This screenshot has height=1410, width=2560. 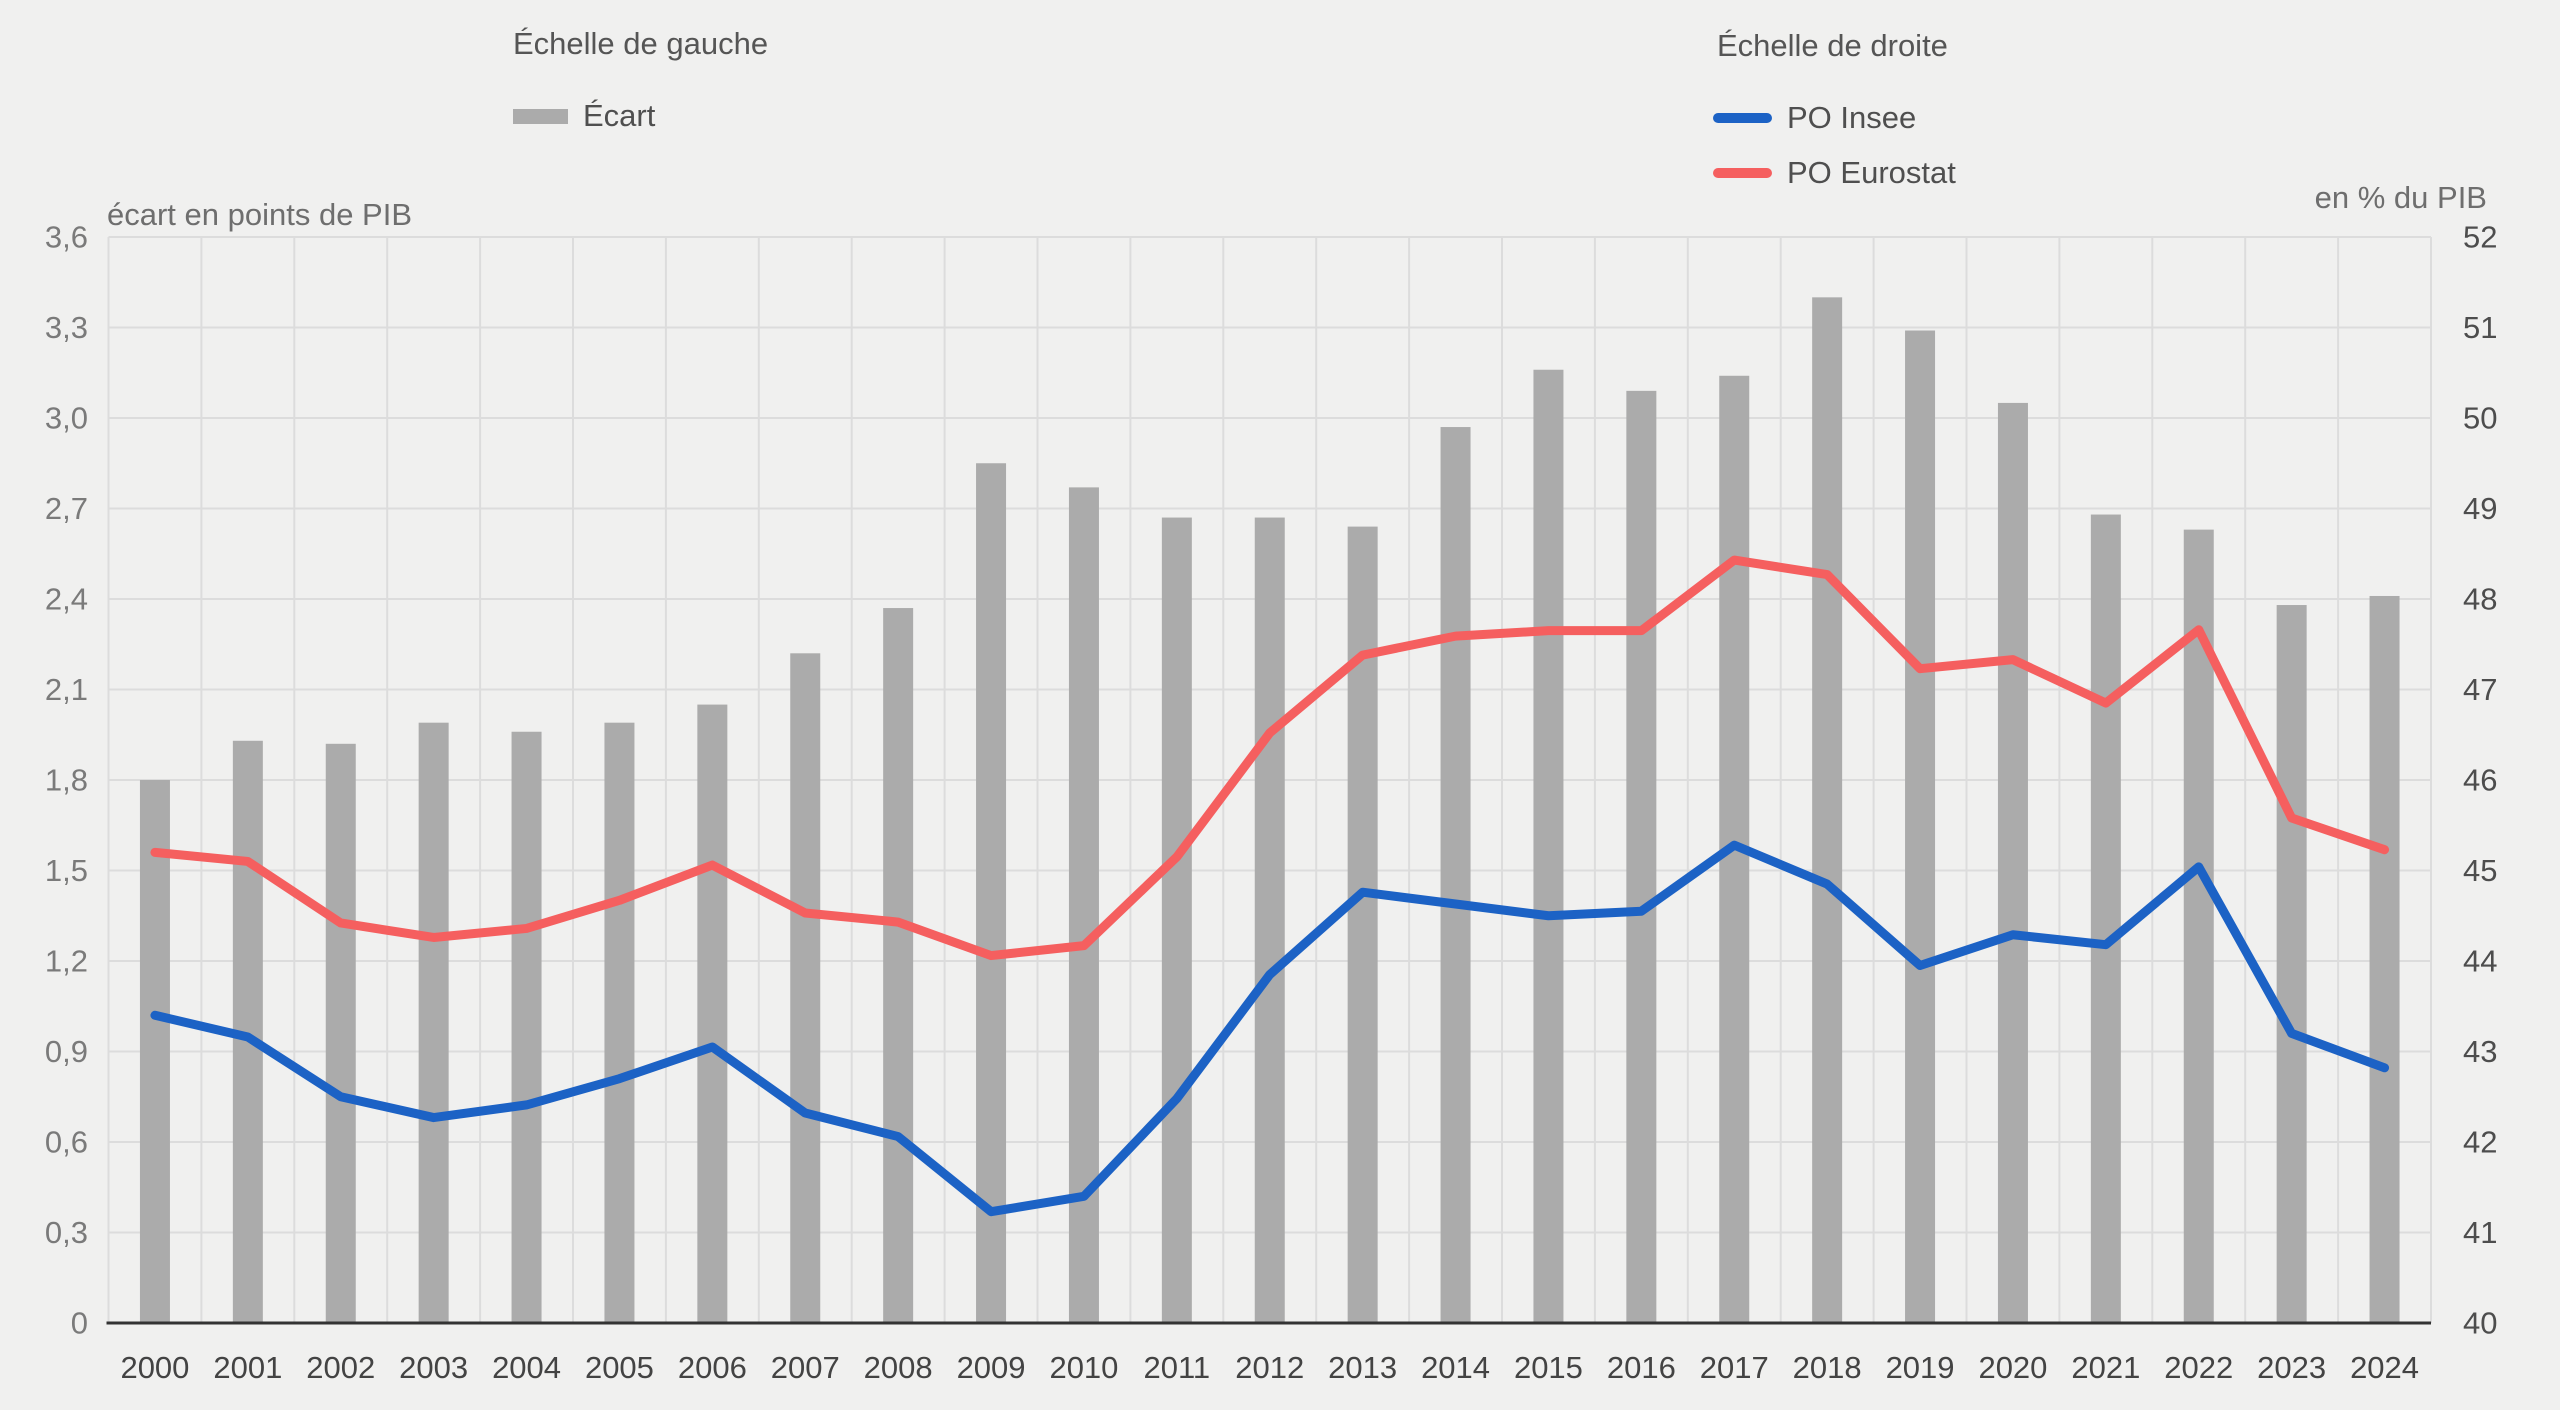 I want to click on year-label-2016: 2016, so click(x=1641, y=1367).